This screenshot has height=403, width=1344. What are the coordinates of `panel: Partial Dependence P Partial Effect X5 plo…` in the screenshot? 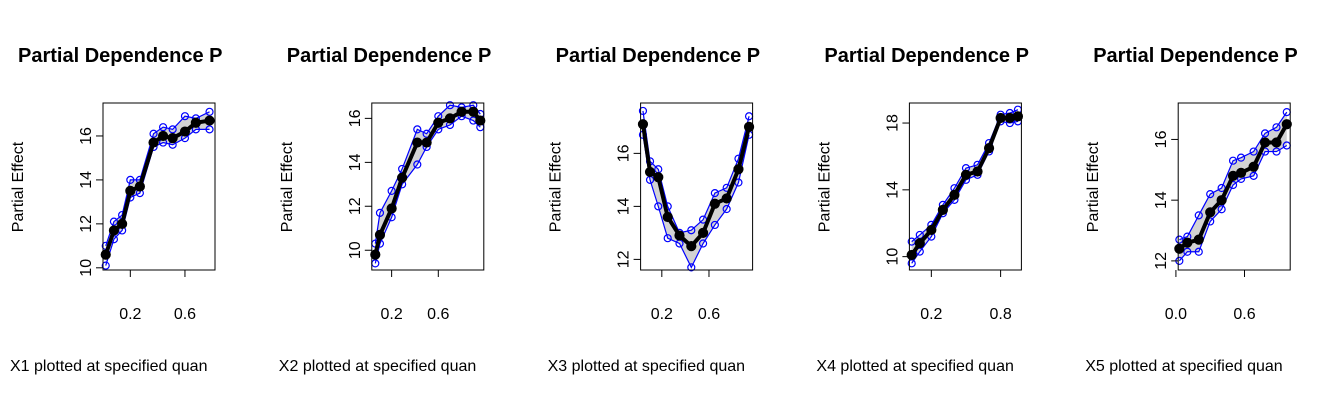 It's located at (1191, 210).